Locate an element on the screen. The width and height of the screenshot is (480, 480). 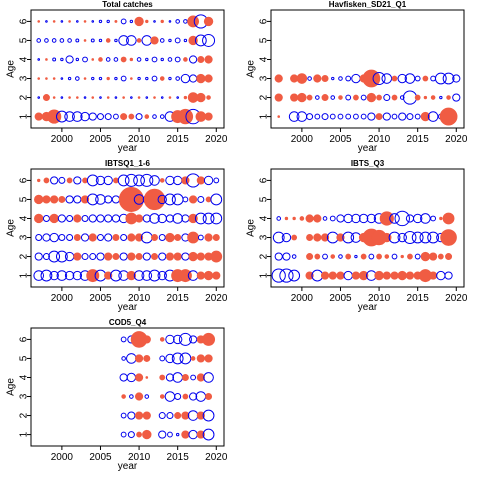
panel-4: IBTS_Q3 2000 2005 2010 2015 2020 1 2 3 4 5 6 year Age is located at coordinates (357, 236).